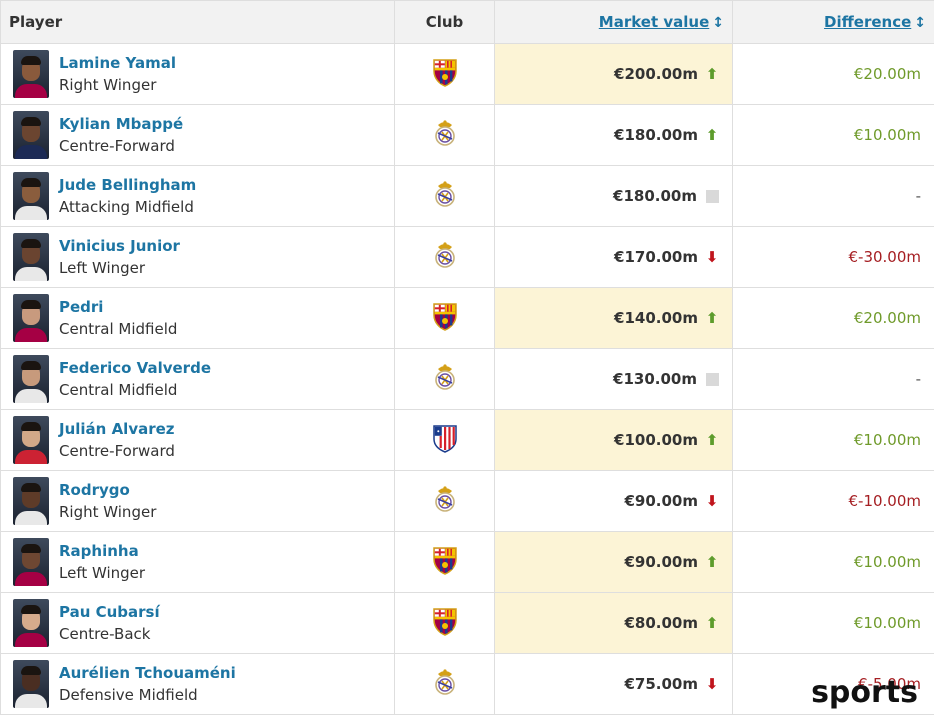 Image resolution: width=934 pixels, height=722 pixels. What do you see at coordinates (889, 684) in the screenshot?
I see `value-difference: €-5.00m` at bounding box center [889, 684].